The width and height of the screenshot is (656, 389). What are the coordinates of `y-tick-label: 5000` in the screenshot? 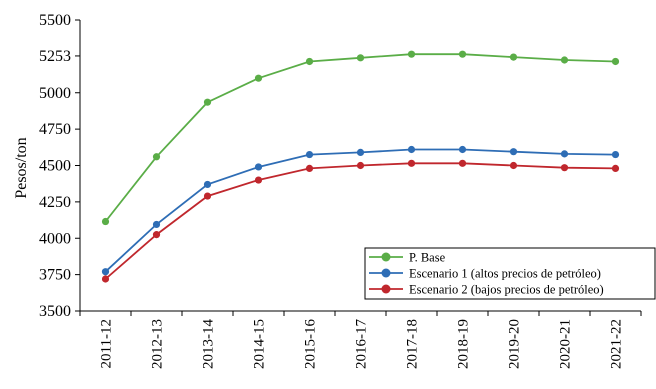 It's located at (55, 93).